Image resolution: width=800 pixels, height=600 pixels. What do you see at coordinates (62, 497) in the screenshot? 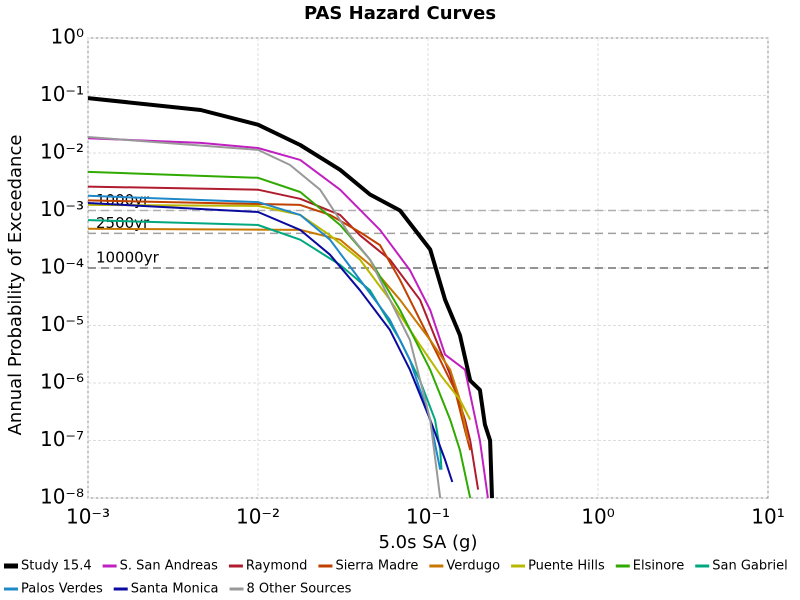
I see `y-tick-label: 10⁻⁸` at bounding box center [62, 497].